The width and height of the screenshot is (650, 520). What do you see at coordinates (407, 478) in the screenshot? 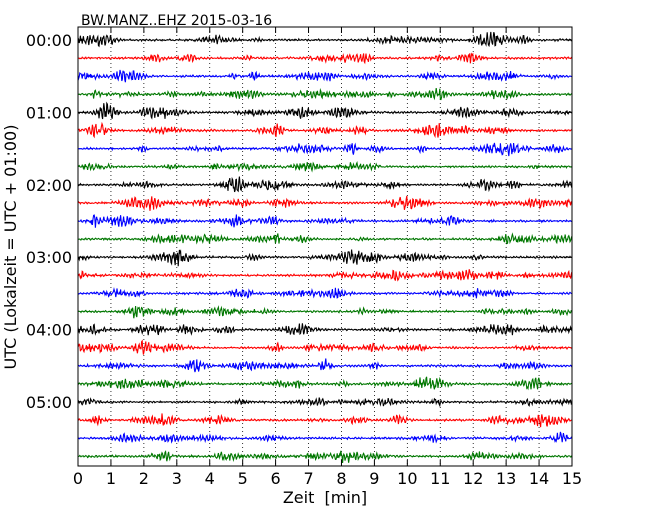
I see `x-tick-label-10: 10` at bounding box center [407, 478].